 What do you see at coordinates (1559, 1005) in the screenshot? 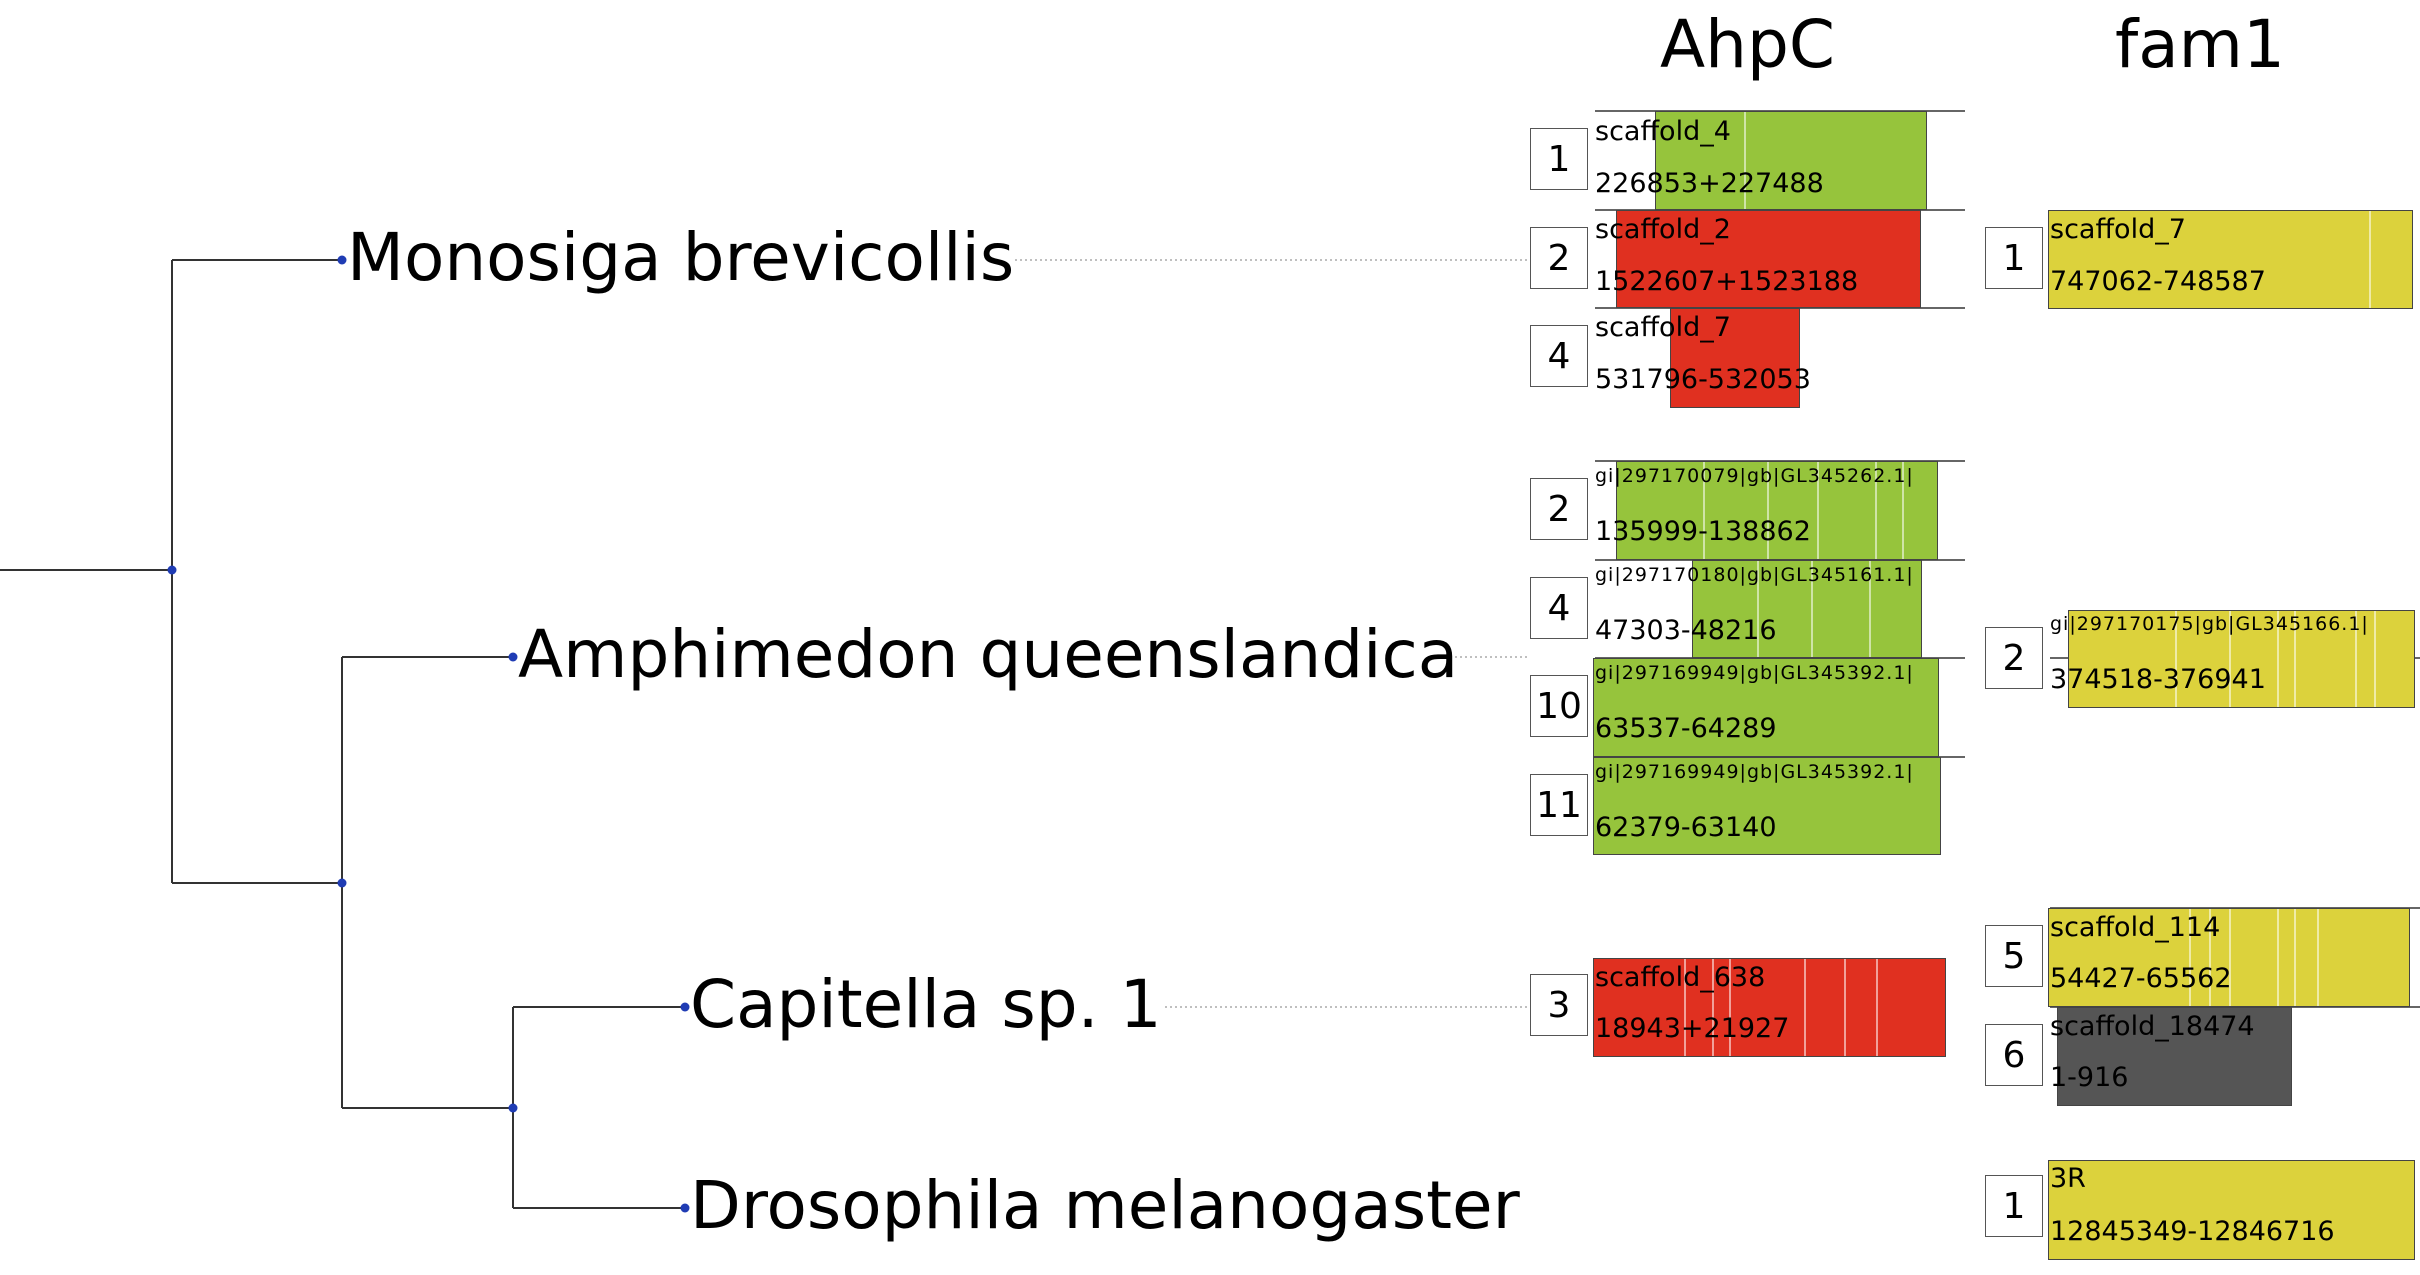
I see `hit-number-box: 3` at bounding box center [1559, 1005].